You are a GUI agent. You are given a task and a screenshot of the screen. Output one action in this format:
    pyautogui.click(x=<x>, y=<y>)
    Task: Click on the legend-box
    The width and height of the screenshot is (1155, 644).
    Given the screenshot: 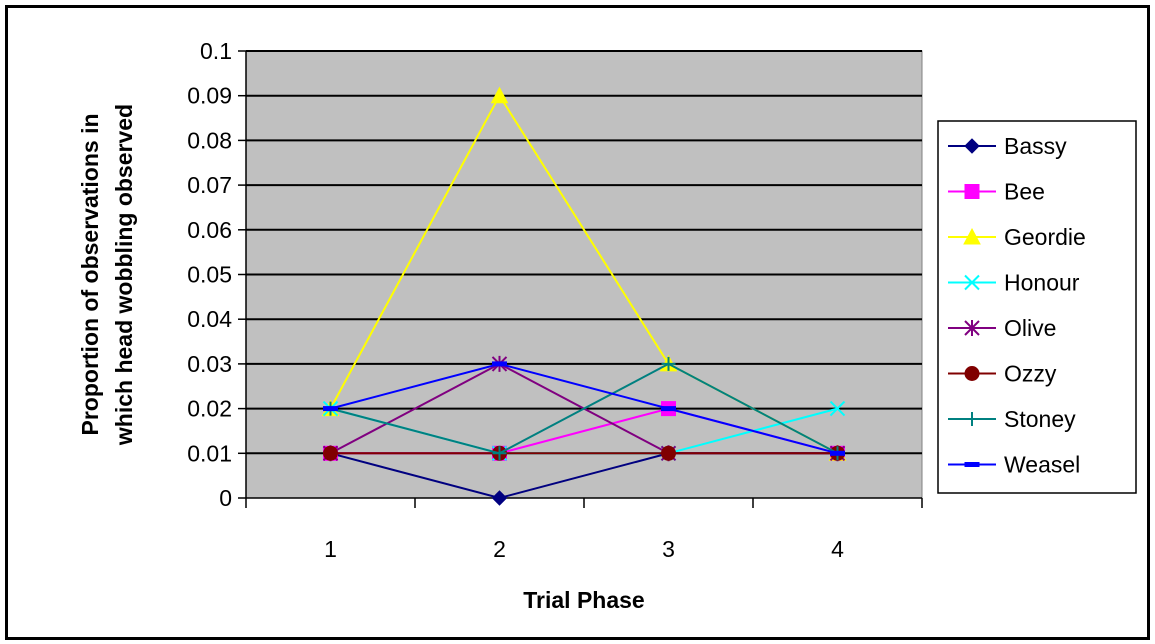 What is the action you would take?
    pyautogui.click(x=1037, y=307)
    